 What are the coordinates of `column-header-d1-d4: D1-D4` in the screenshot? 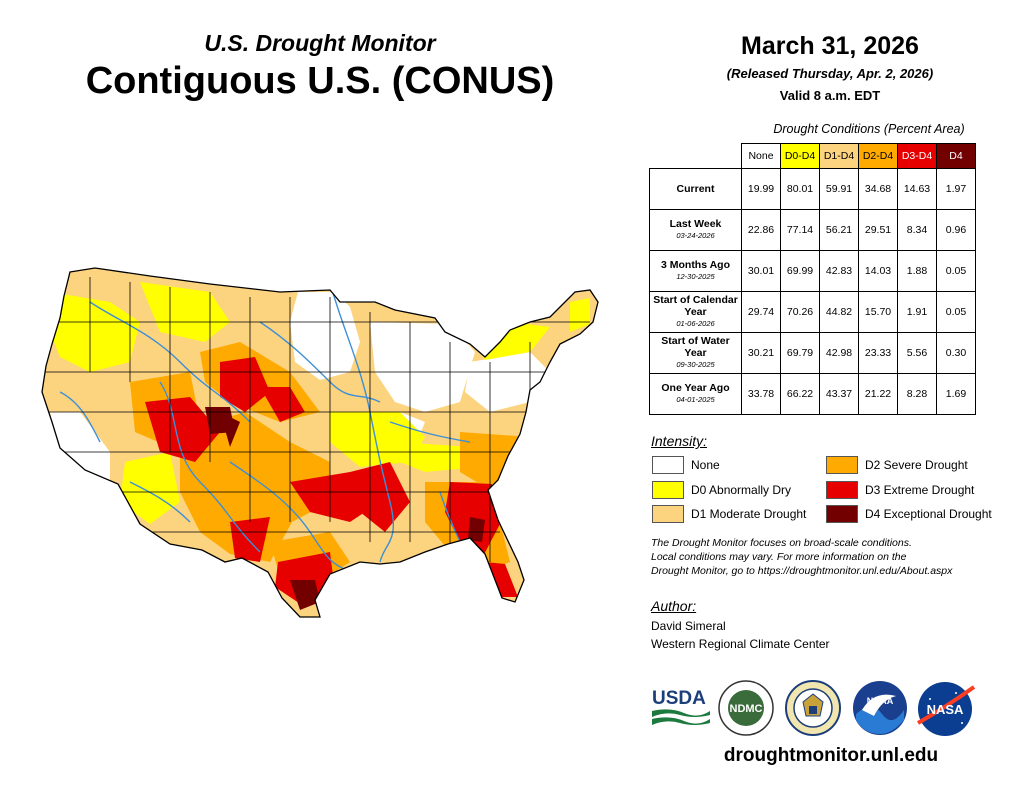 It's located at (839, 156).